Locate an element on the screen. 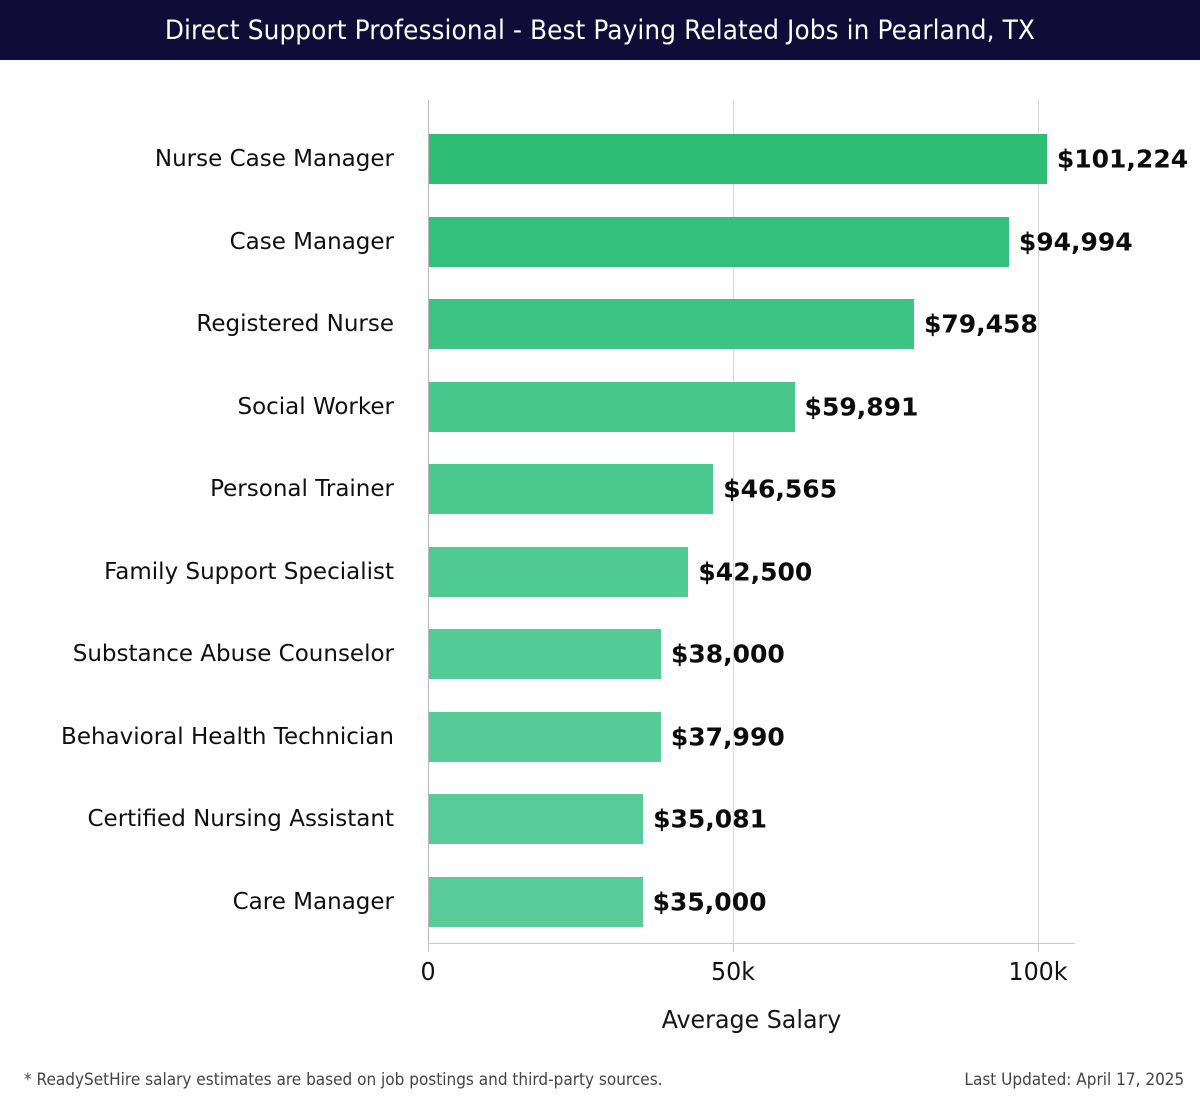  category-label-container: Case Manager is located at coordinates (205, 242).